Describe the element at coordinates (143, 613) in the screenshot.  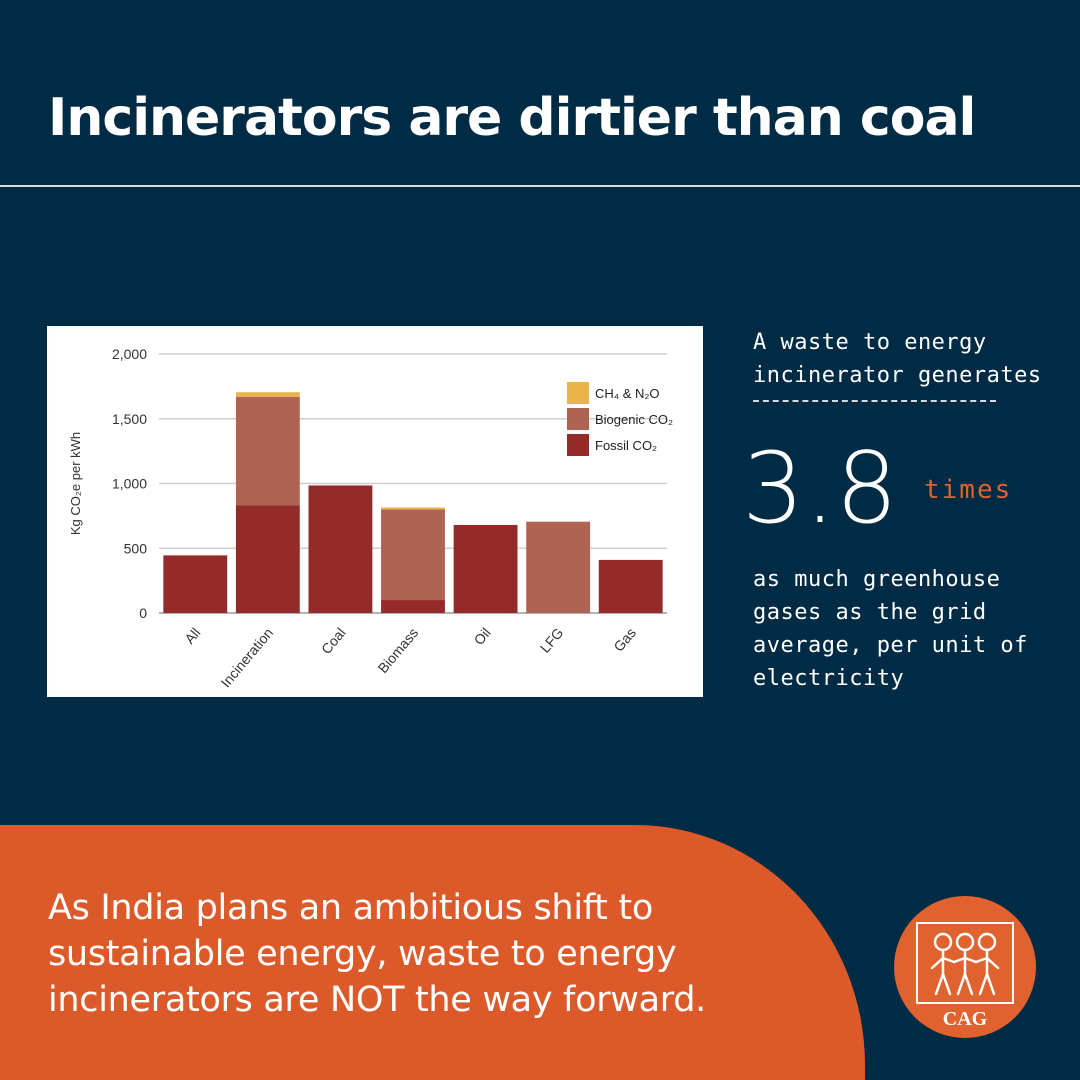
I see `y-tick-label: 0` at that location.